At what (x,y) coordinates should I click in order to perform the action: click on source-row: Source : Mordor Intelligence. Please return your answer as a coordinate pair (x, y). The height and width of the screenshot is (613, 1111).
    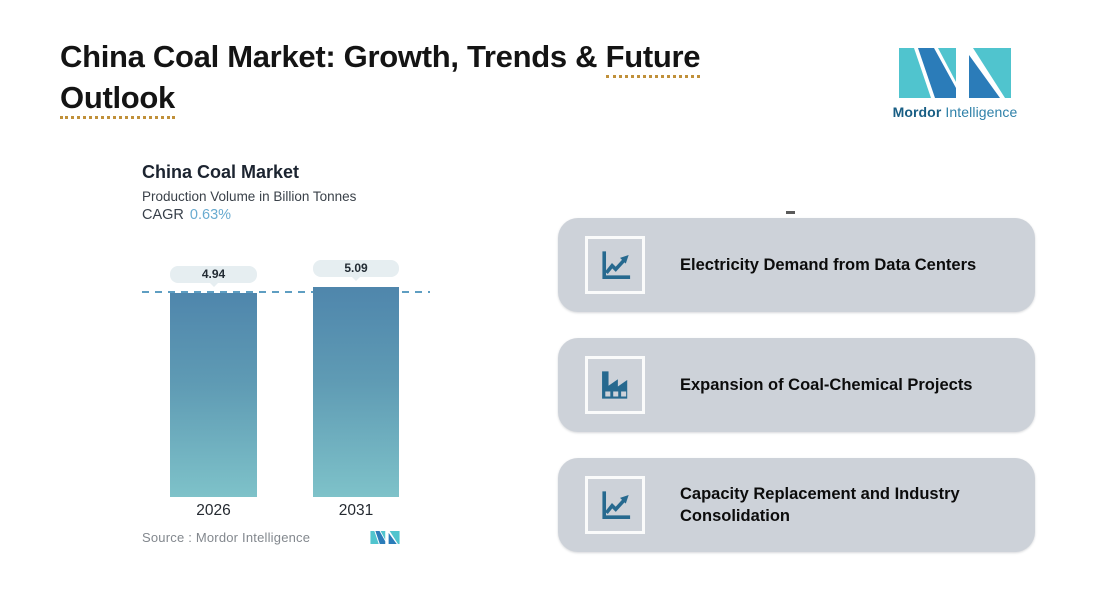
    Looking at the image, I should click on (271, 537).